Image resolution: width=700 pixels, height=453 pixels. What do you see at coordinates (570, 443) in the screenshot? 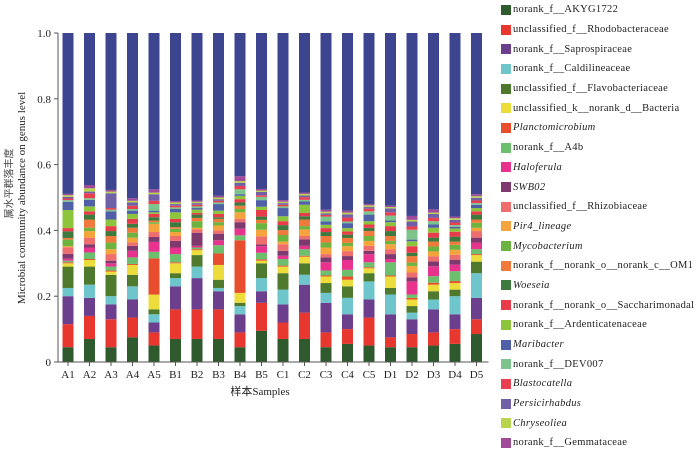
I see `legend-label: norank_f__Gemmataceae` at bounding box center [570, 443].